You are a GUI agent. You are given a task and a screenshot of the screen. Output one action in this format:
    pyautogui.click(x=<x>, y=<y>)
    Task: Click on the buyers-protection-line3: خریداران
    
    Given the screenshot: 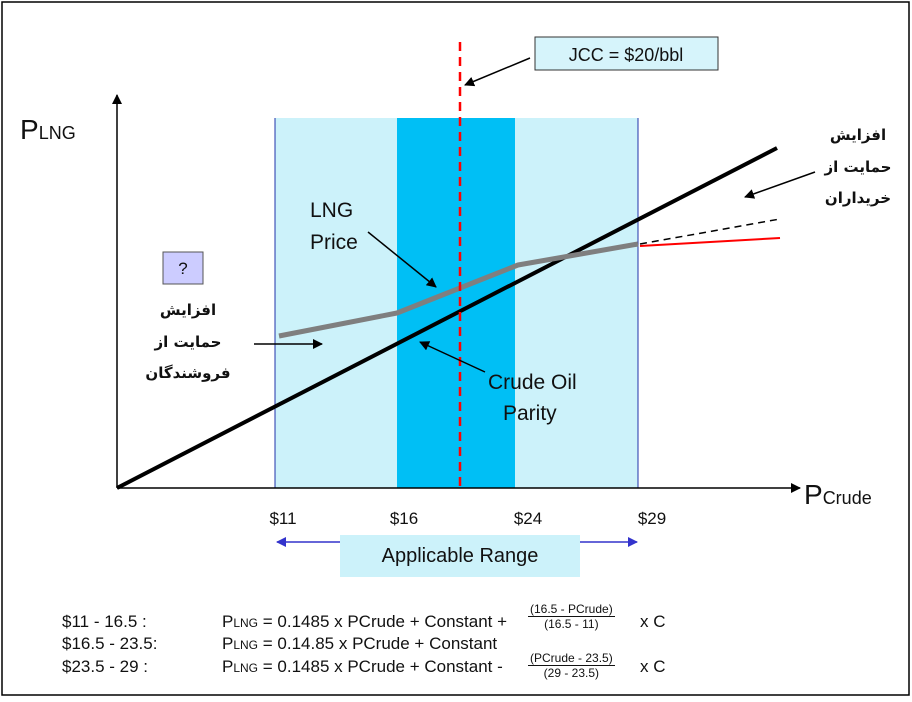 What is the action you would take?
    pyautogui.click(x=858, y=198)
    